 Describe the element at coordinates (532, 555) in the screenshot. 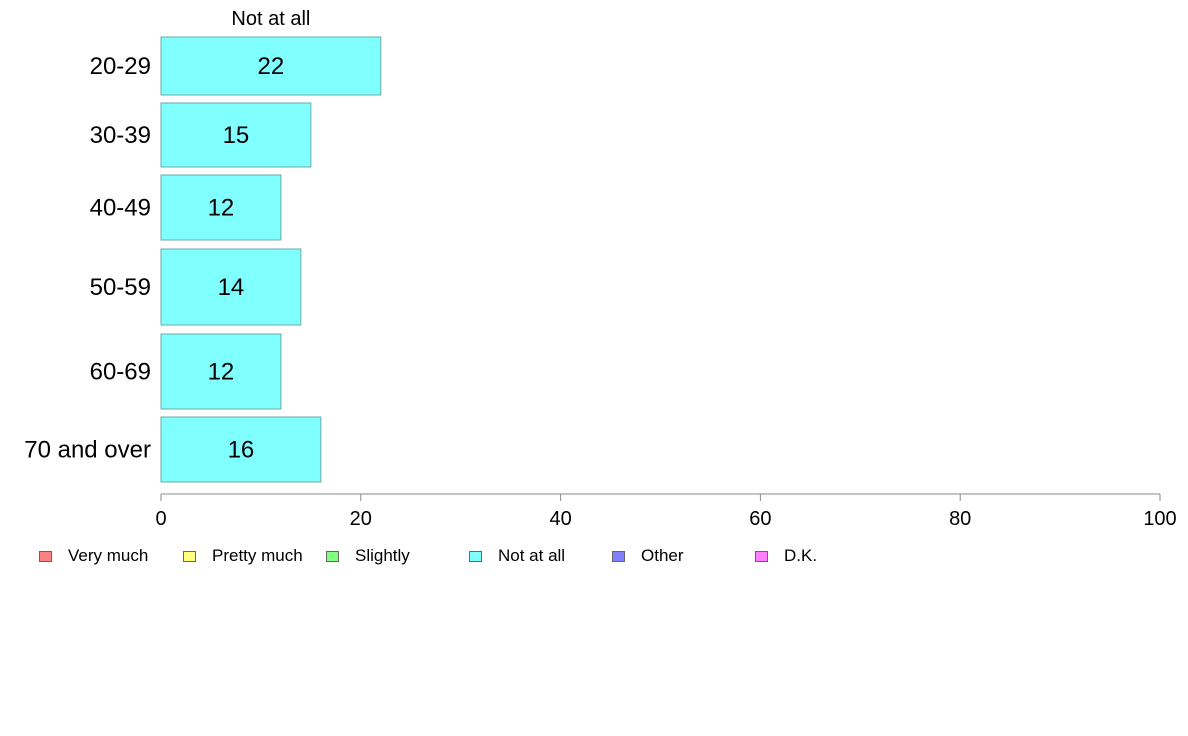

I see `legend-label: Not at all` at that location.